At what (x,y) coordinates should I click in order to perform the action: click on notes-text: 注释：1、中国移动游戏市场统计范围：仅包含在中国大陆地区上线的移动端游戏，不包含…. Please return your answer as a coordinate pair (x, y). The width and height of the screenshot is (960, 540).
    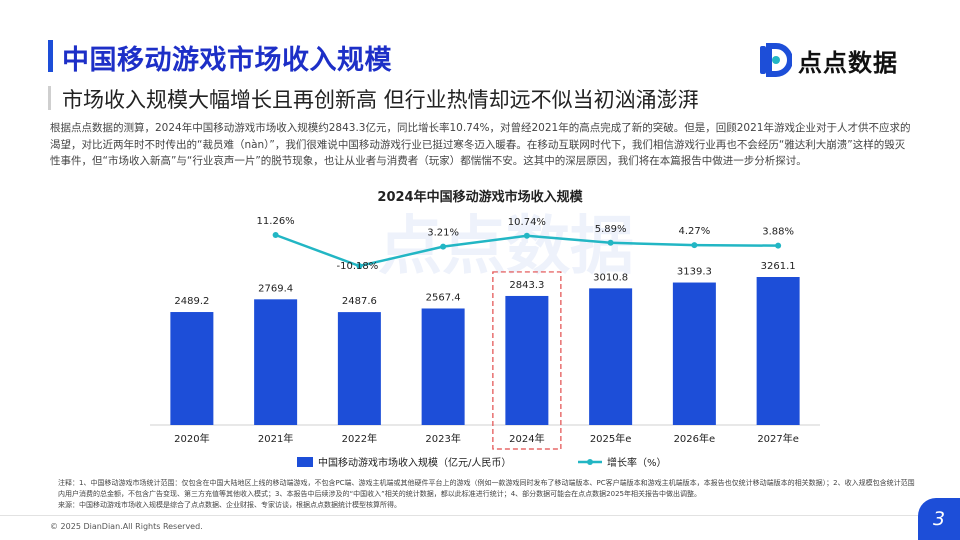
    Looking at the image, I should click on (486, 488).